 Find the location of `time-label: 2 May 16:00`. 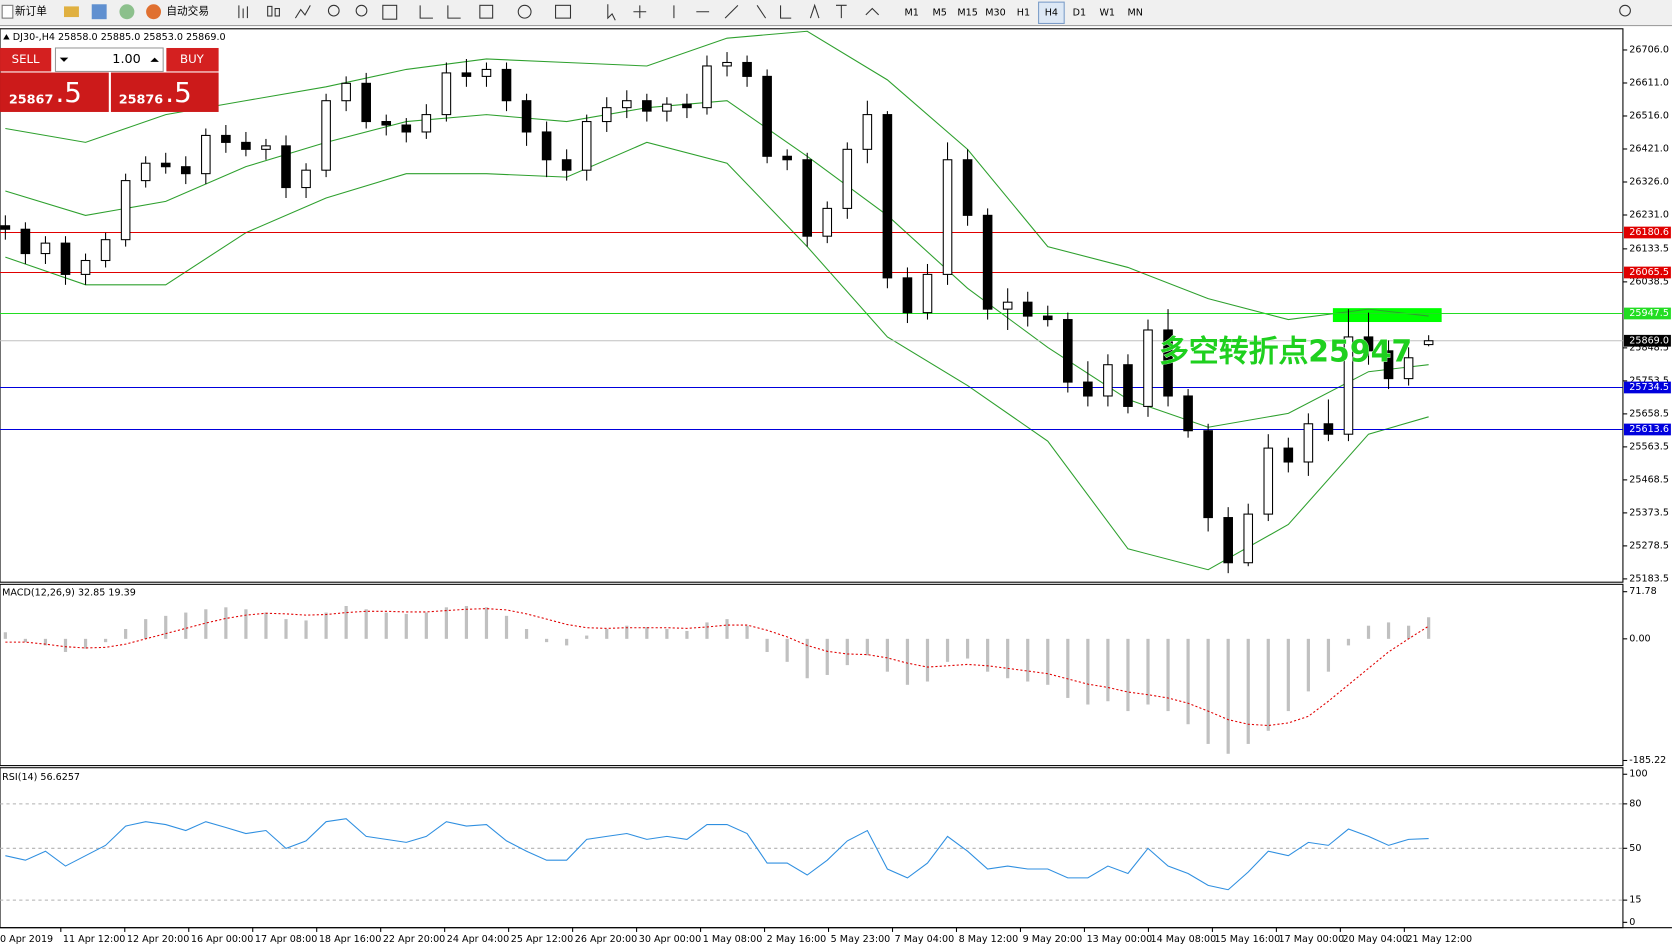

time-label: 2 May 16:00 is located at coordinates (797, 939).